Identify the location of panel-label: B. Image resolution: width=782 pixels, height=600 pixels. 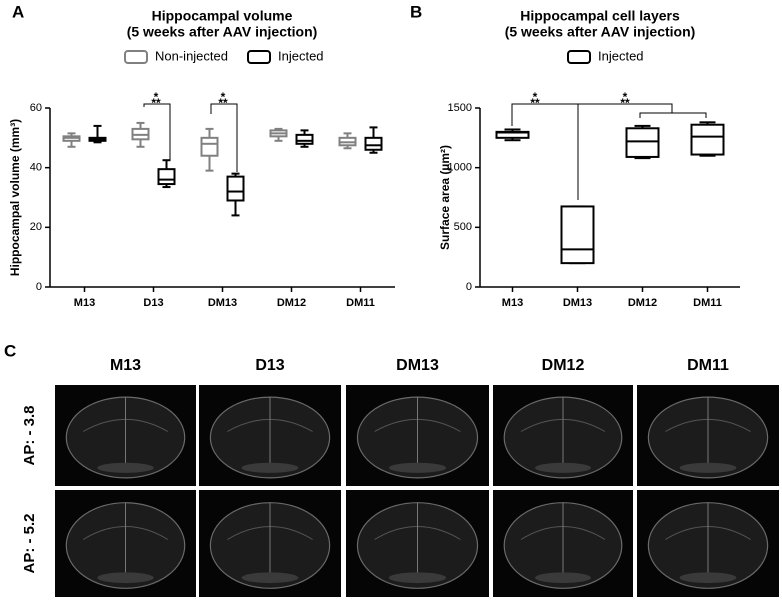
(416, 11).